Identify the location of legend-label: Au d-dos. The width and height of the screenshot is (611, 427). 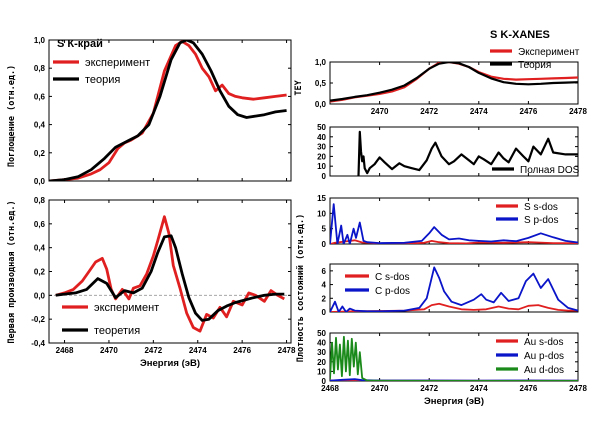
(544, 370).